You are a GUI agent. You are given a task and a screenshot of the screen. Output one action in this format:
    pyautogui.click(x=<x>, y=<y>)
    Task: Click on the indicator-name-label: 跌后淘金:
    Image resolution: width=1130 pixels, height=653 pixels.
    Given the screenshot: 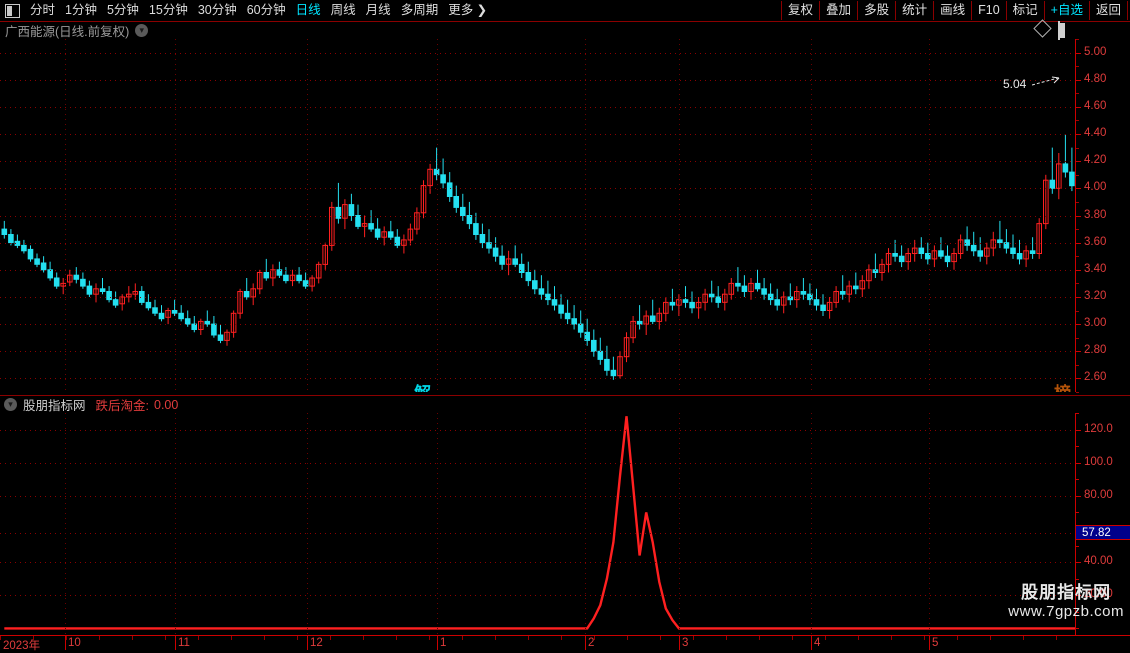 What is the action you would take?
    pyautogui.click(x=122, y=406)
    